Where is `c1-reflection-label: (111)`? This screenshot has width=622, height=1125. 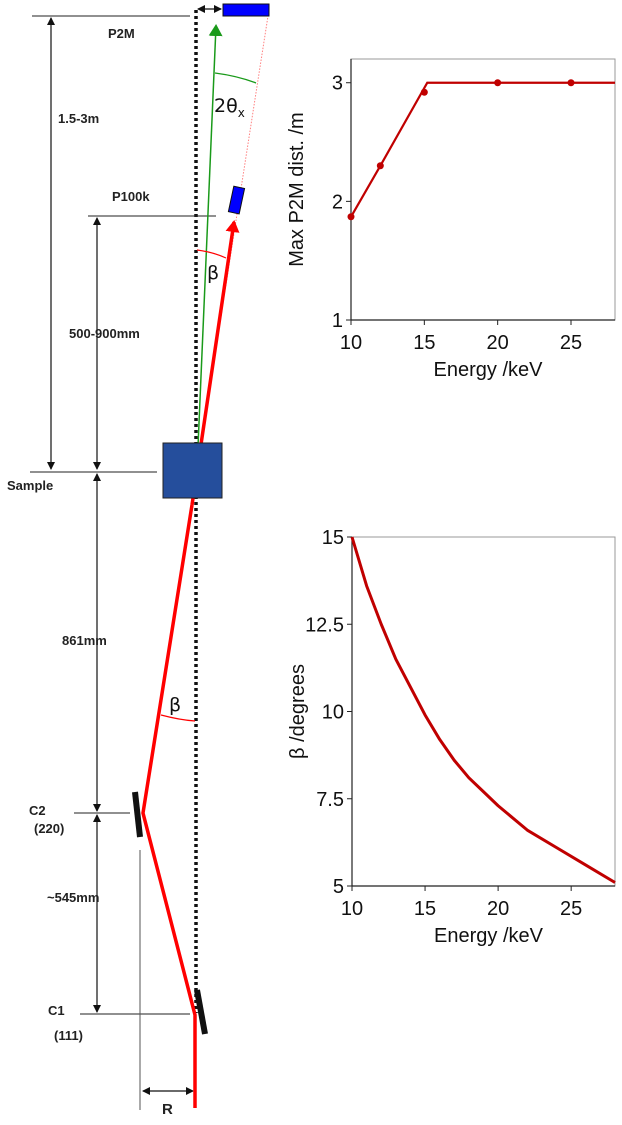
c1-reflection-label: (111) is located at coordinates (68, 1035).